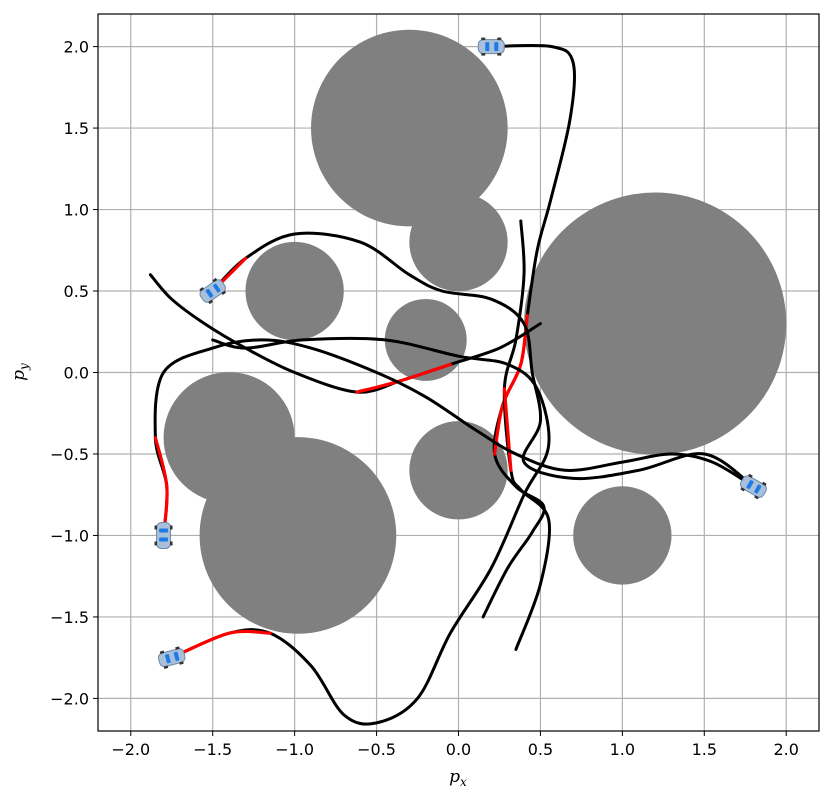 This screenshot has width=830, height=802. Describe the element at coordinates (69, 698) in the screenshot. I see `y-tick-label: −2.0` at that location.